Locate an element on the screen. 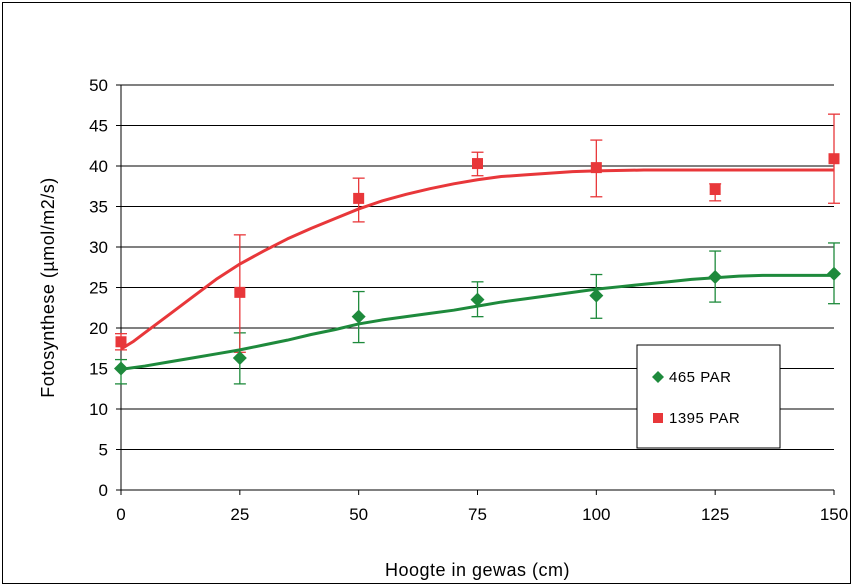  y-tick-label: 50 is located at coordinates (98, 85).